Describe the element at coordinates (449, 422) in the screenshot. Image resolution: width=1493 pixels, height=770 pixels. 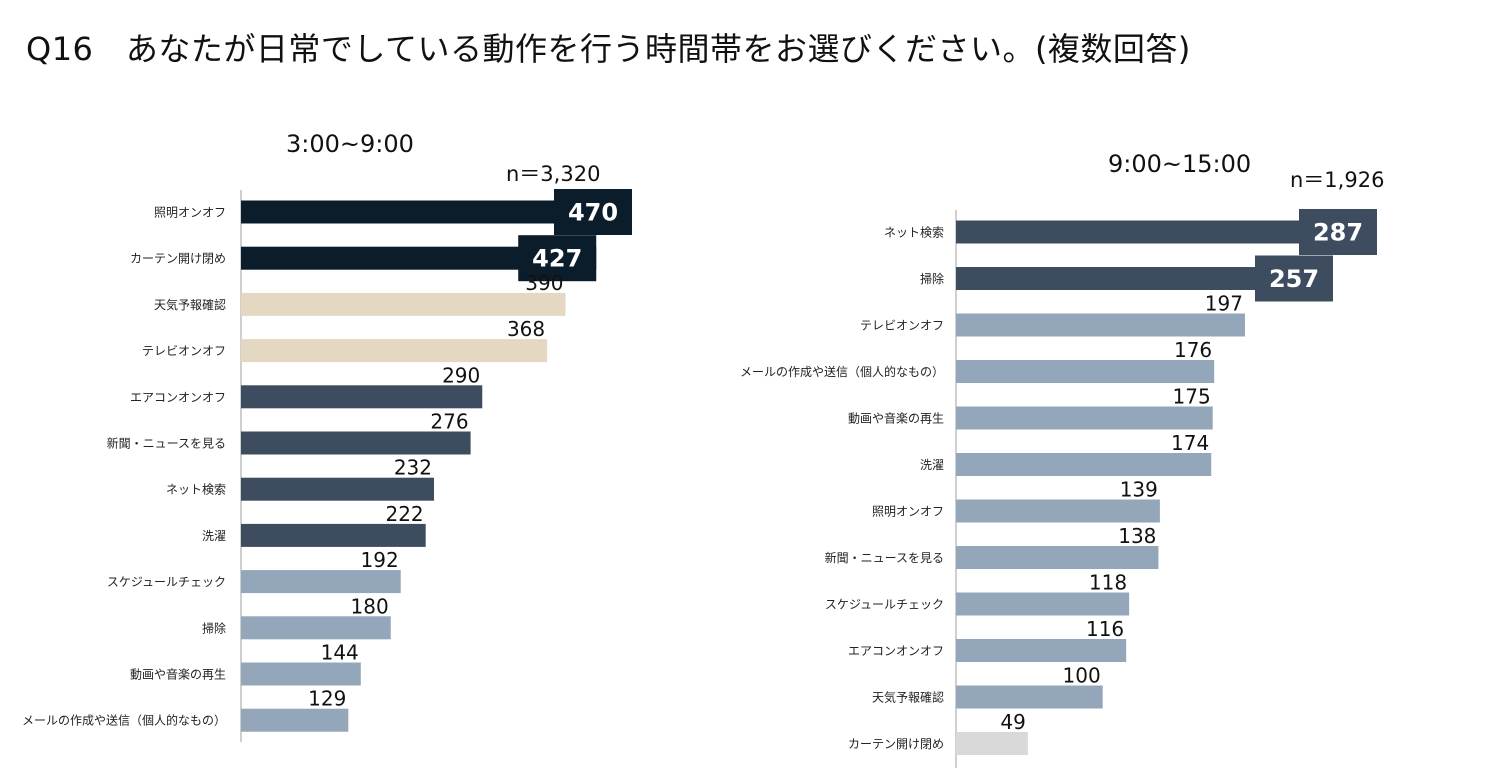
I see `left-value-label: 276` at that location.